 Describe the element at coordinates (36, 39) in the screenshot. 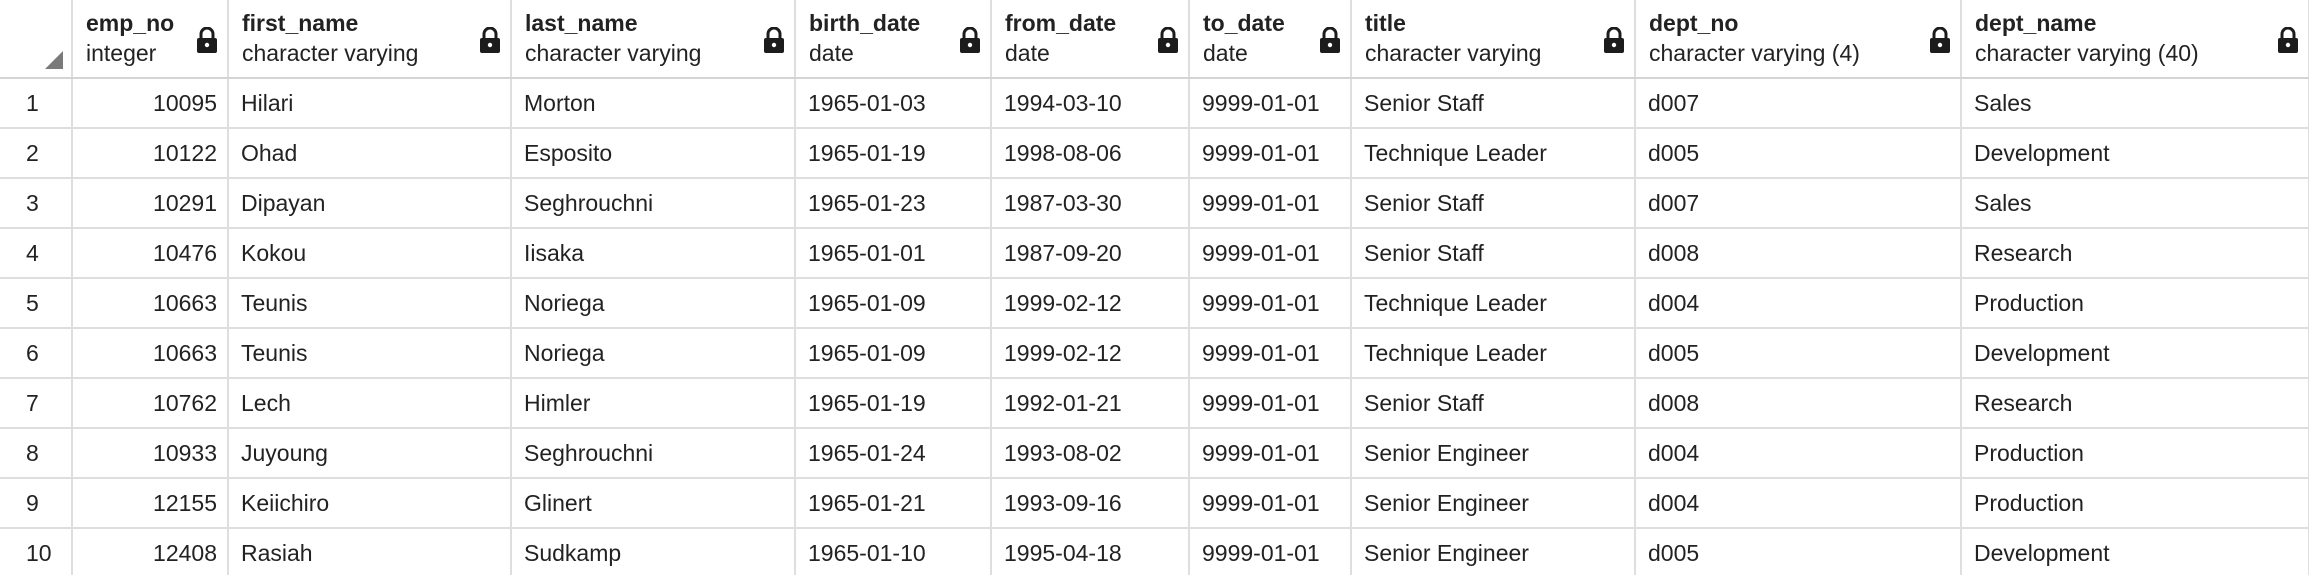

I see `select-all-corner` at that location.